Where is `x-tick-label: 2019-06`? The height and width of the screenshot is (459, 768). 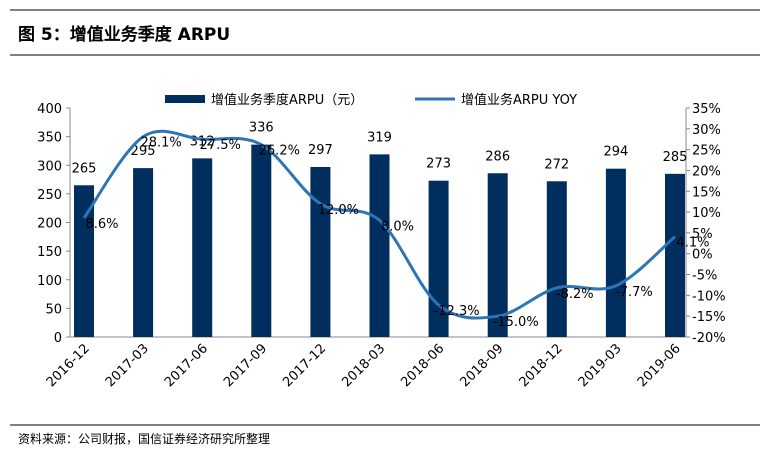
x-tick-label: 2019-06 is located at coordinates (659, 365).